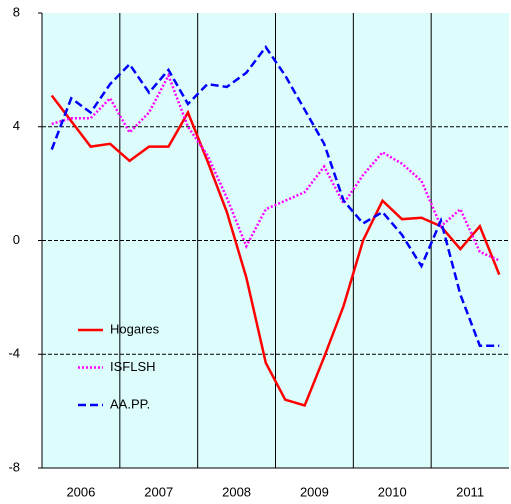  I want to click on x-tick-label: 2010, so click(392, 491).